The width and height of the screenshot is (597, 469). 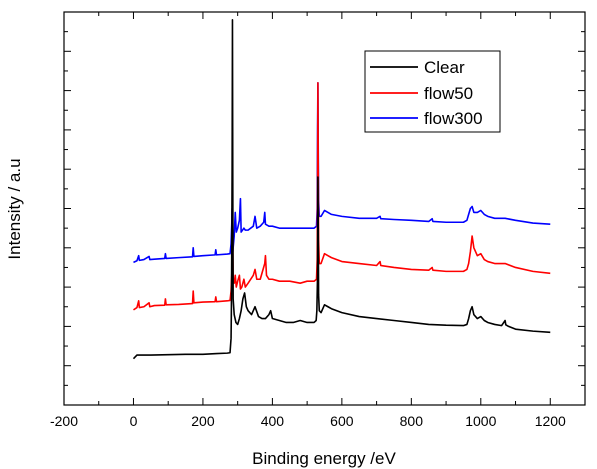 I want to click on x-tick-label: 400, so click(x=273, y=421).